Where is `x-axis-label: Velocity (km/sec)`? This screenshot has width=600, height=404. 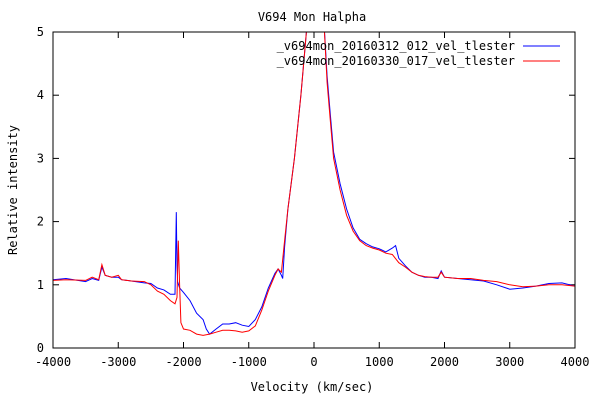
x-axis-label: Velocity (km/sec) is located at coordinates (312, 387).